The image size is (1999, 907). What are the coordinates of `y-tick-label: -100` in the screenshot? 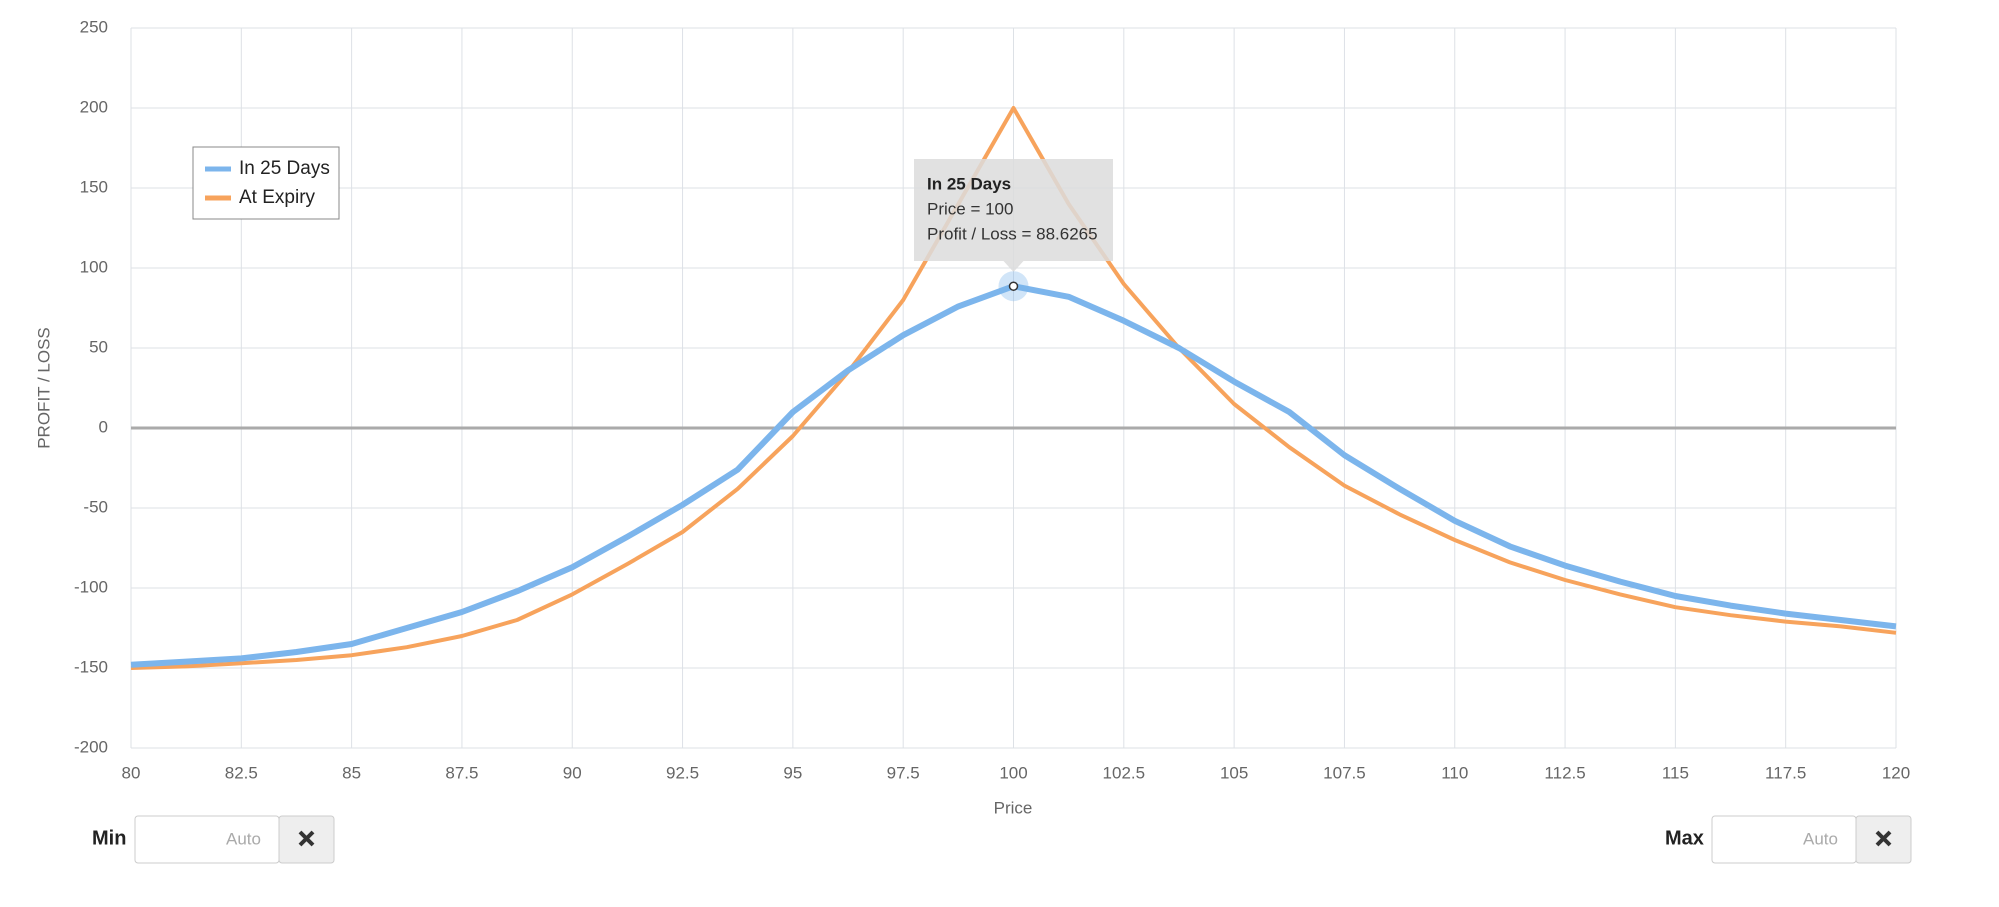 It's located at (91, 586).